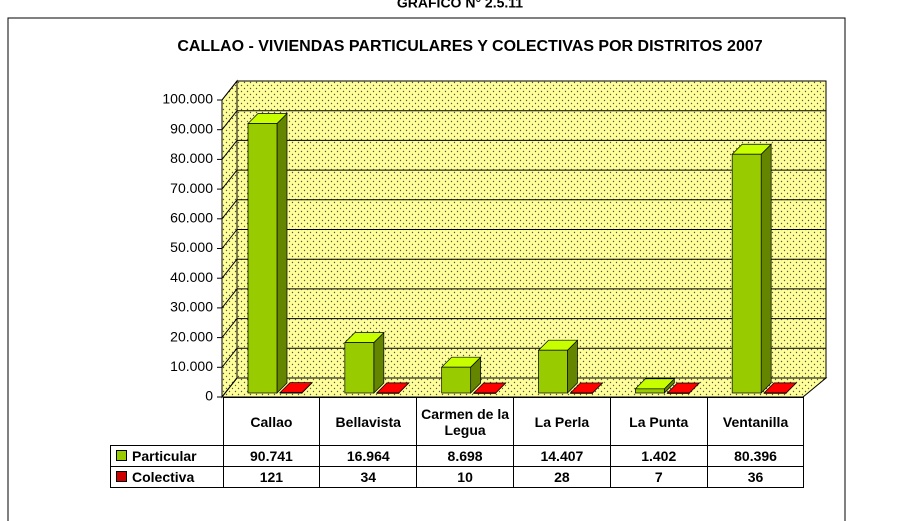 Image resolution: width=920 pixels, height=521 pixels. I want to click on value-cell: 90.741, so click(271, 456).